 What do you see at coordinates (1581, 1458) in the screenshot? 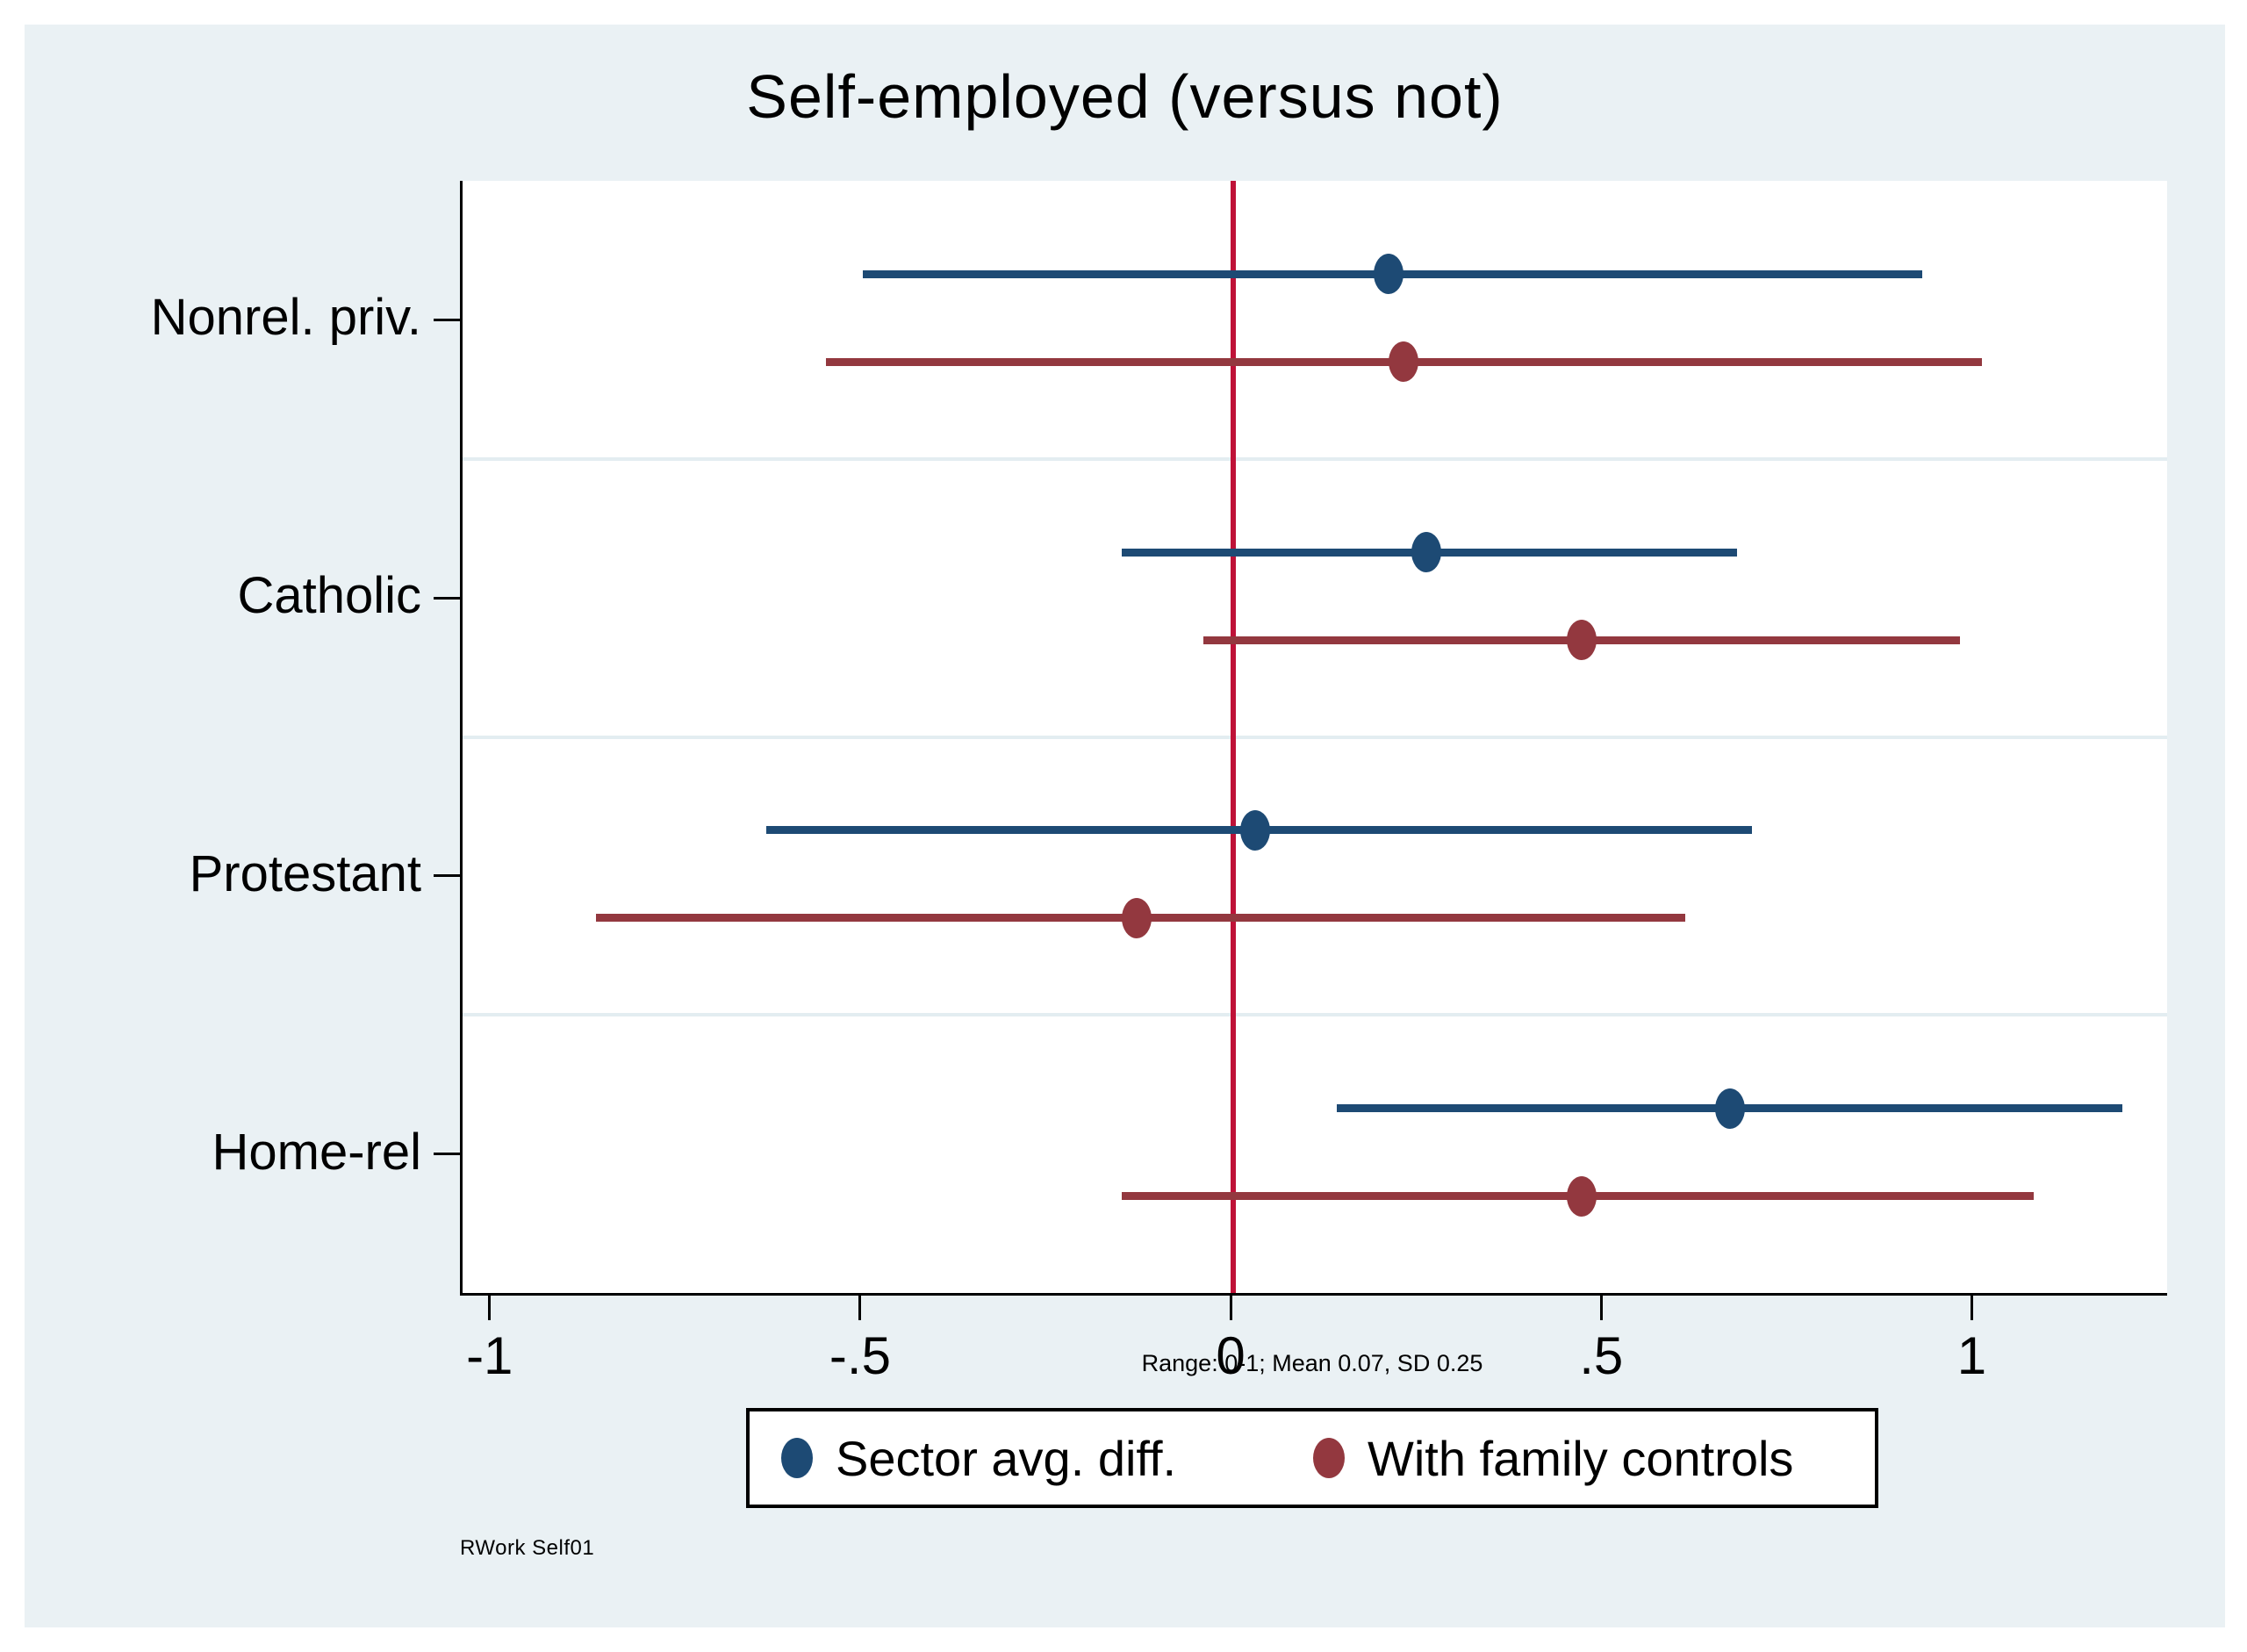
I see `legend-label: With family controls` at bounding box center [1581, 1458].